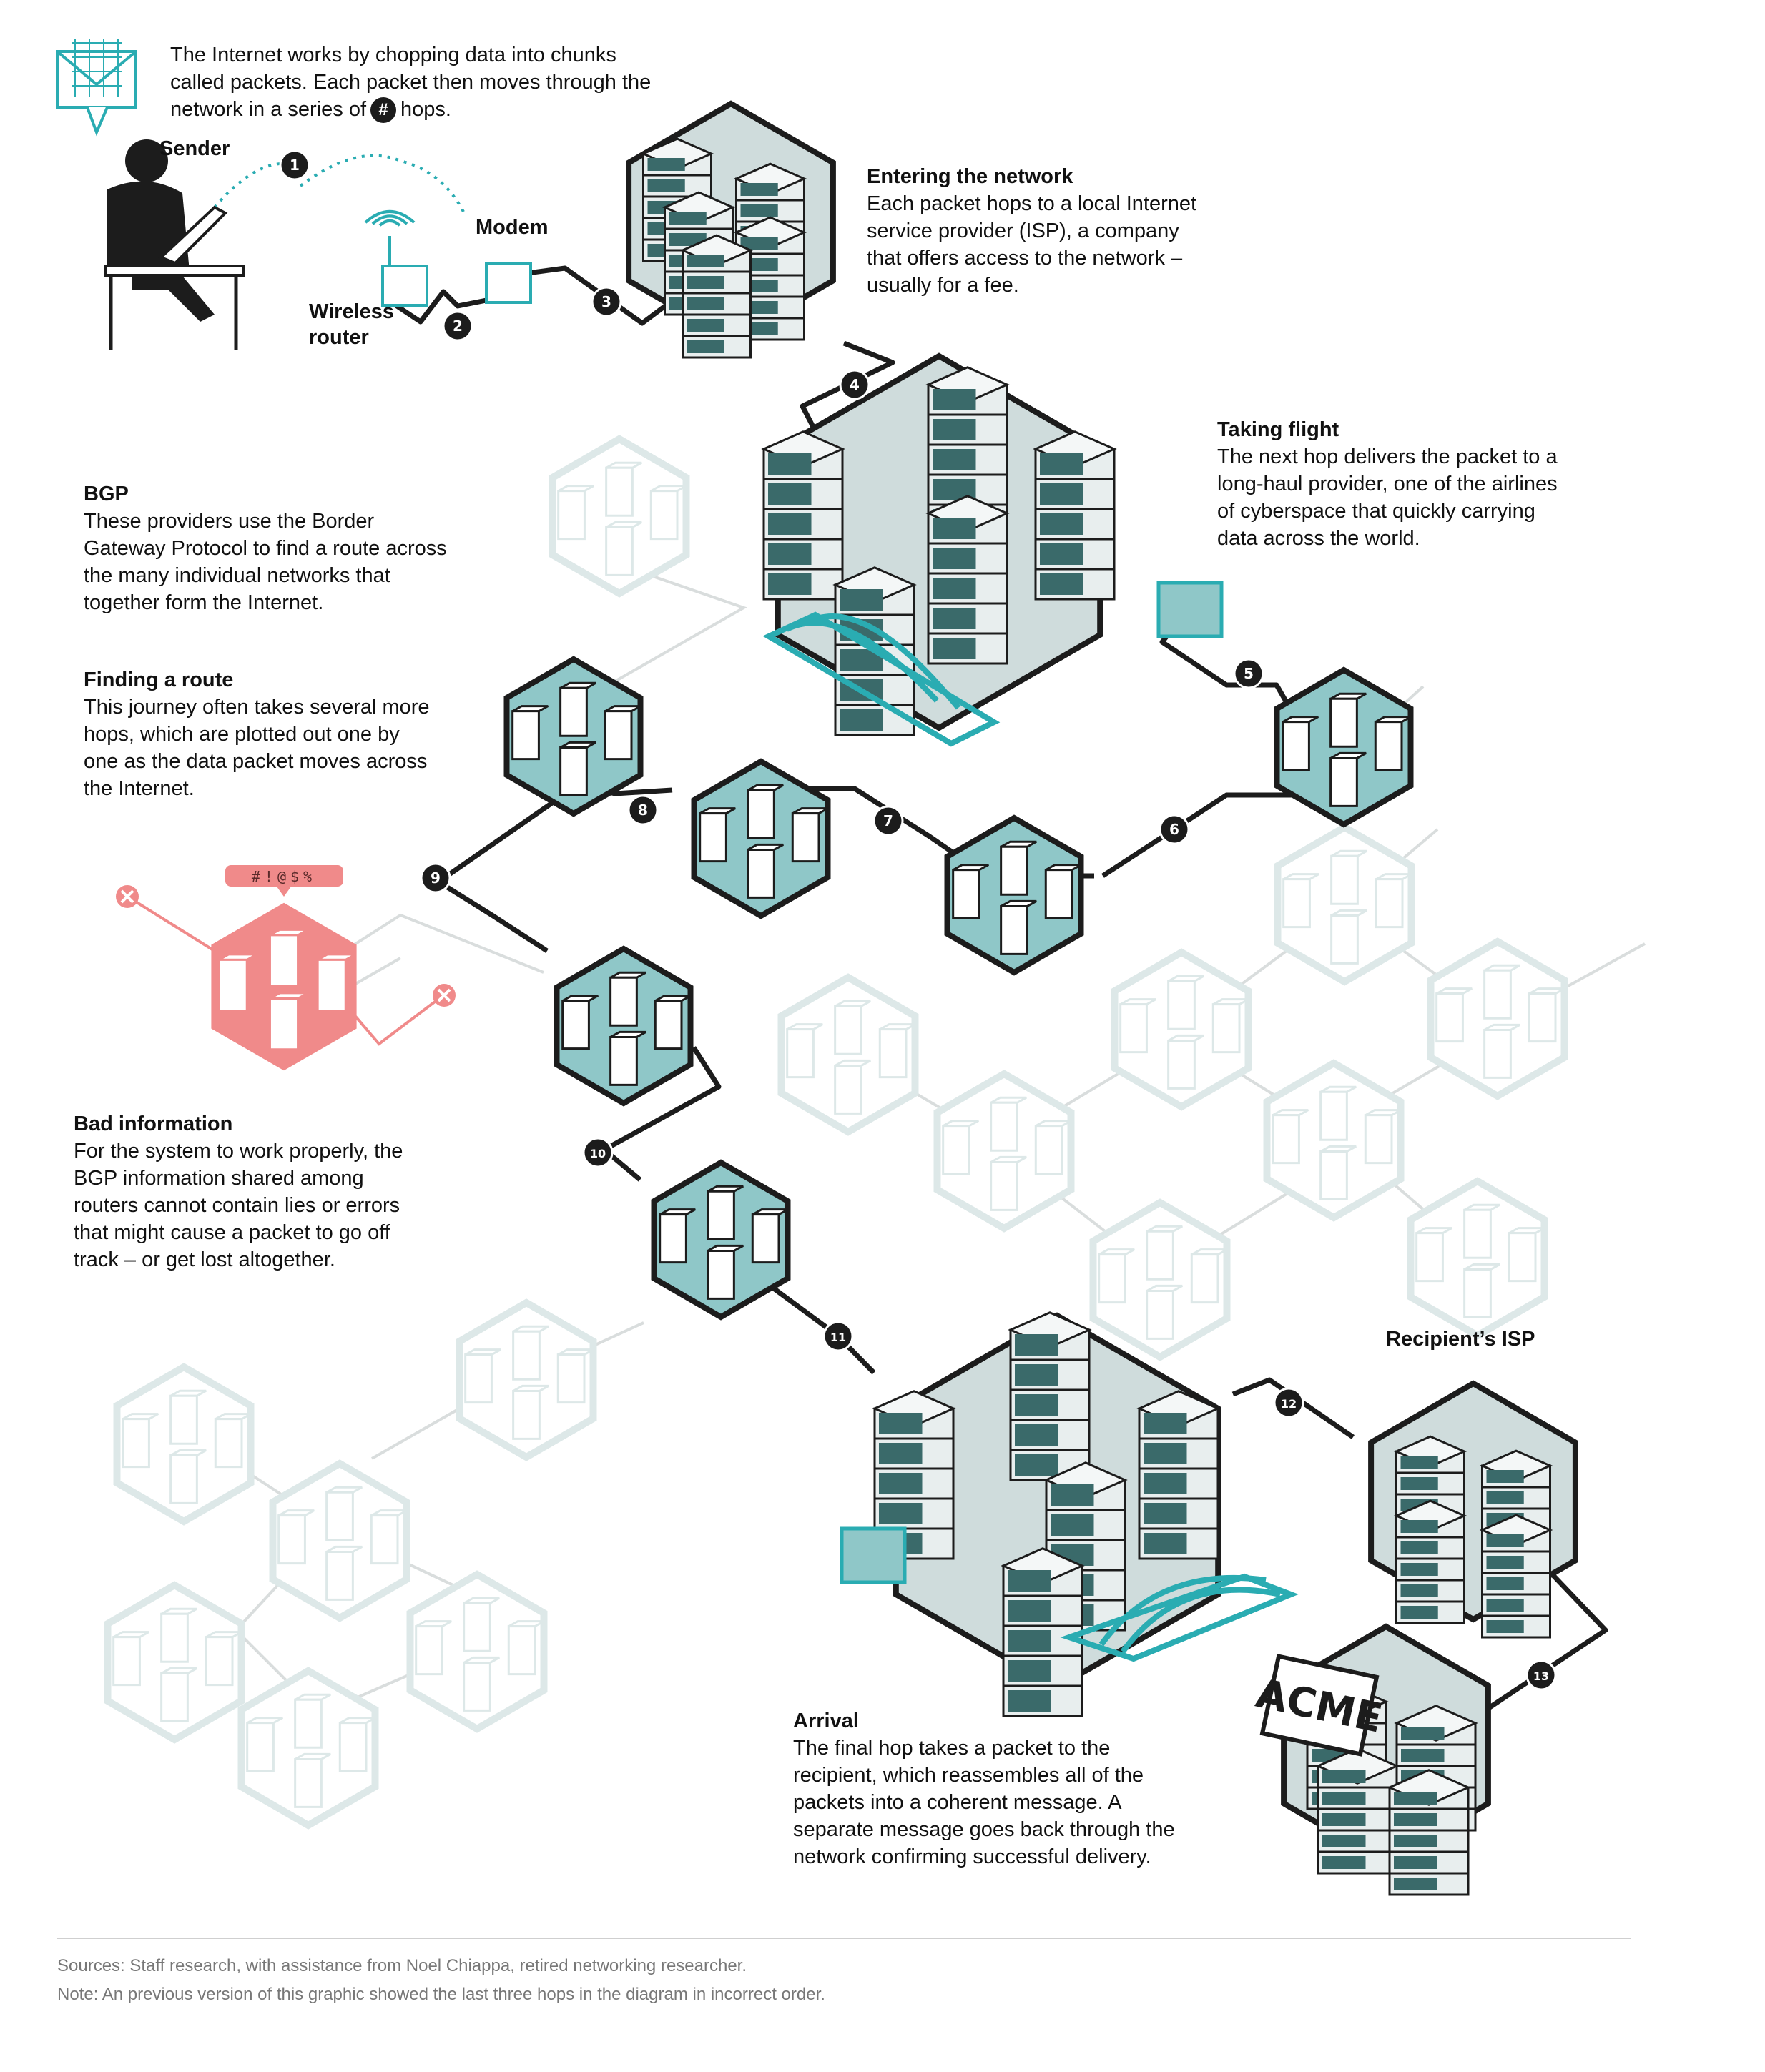 The height and width of the screenshot is (2072, 1765). I want to click on long-haul-cluster, so click(939, 544).